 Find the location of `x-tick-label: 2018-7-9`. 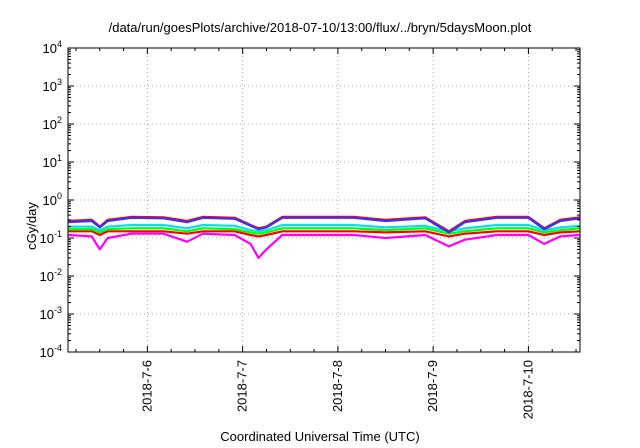

x-tick-label: 2018-7-9 is located at coordinates (432, 386).